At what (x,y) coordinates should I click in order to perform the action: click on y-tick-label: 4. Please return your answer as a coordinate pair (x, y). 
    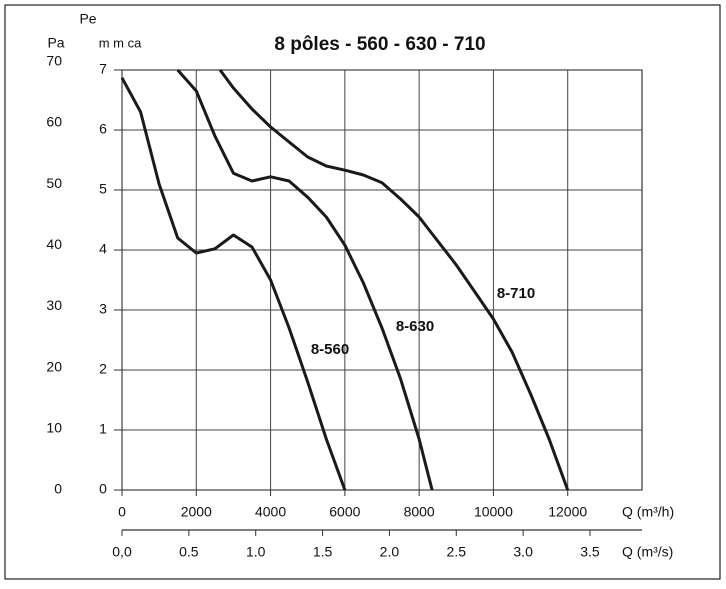
    Looking at the image, I should click on (103, 249).